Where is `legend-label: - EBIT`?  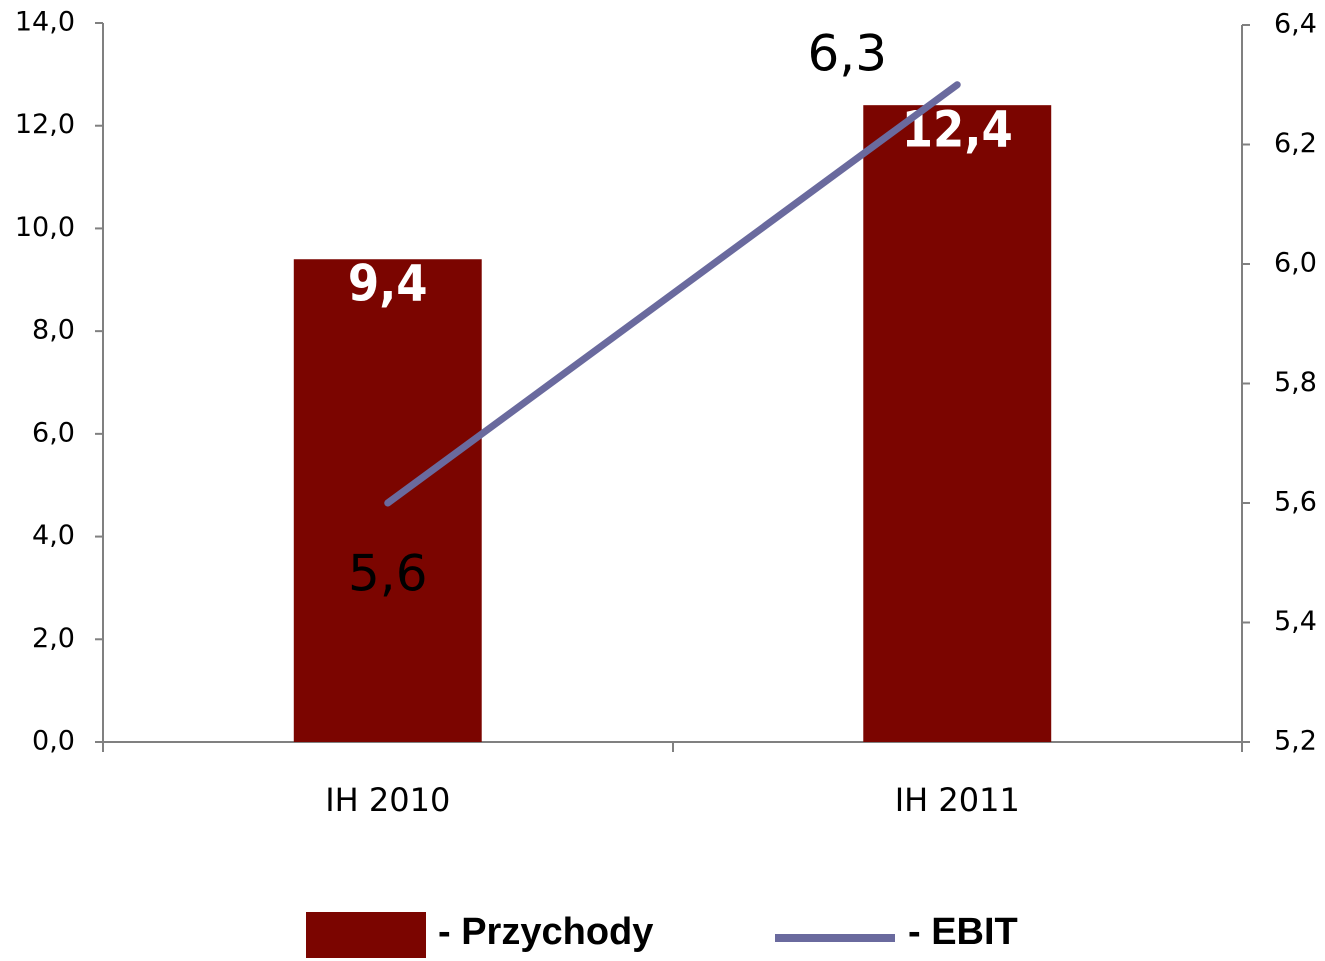
legend-label: - EBIT is located at coordinates (963, 932).